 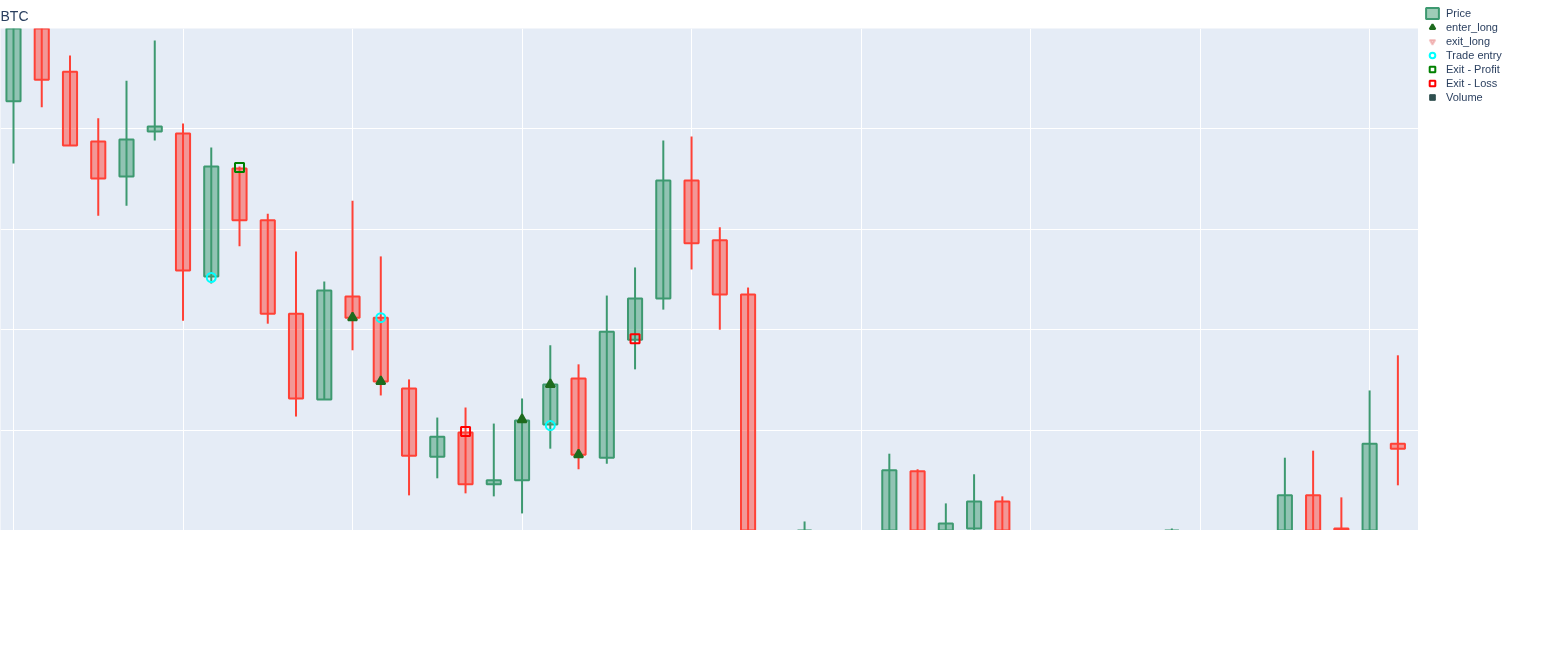 What do you see at coordinates (1473, 69) in the screenshot?
I see `legend-label: Exit - Profit` at bounding box center [1473, 69].